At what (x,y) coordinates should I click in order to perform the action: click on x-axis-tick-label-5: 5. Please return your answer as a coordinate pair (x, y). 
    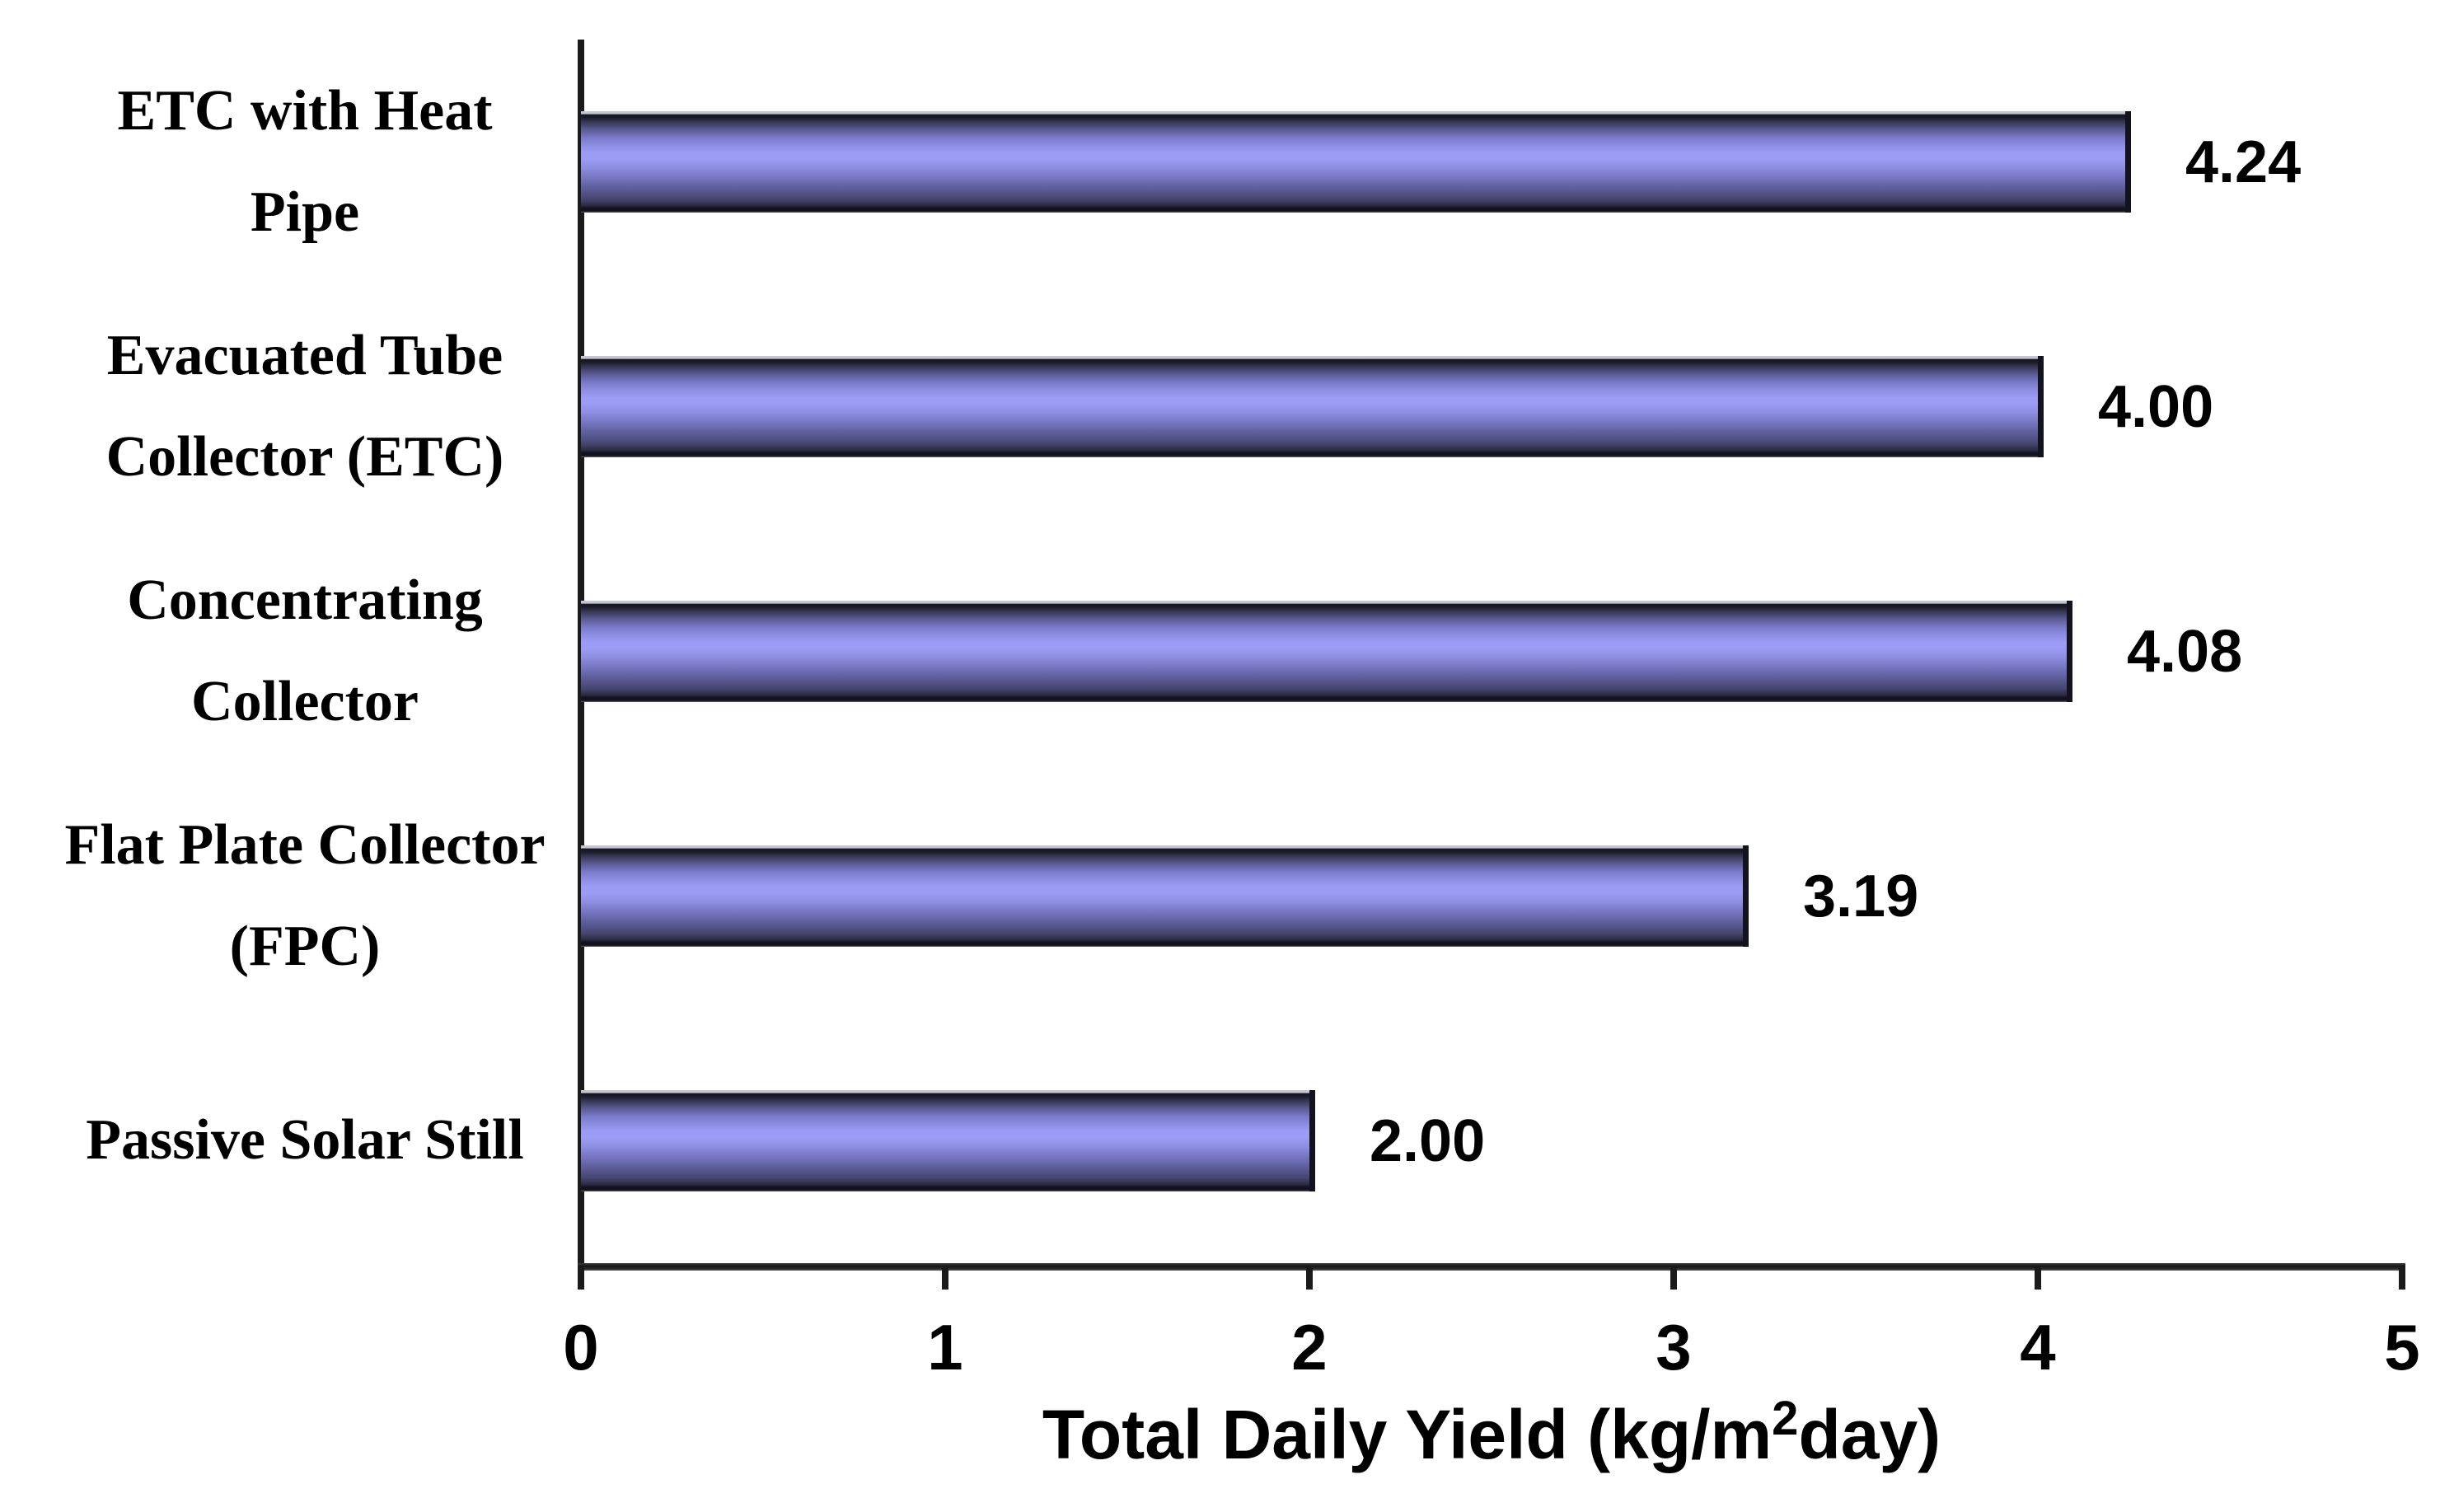
    Looking at the image, I should click on (2402, 1347).